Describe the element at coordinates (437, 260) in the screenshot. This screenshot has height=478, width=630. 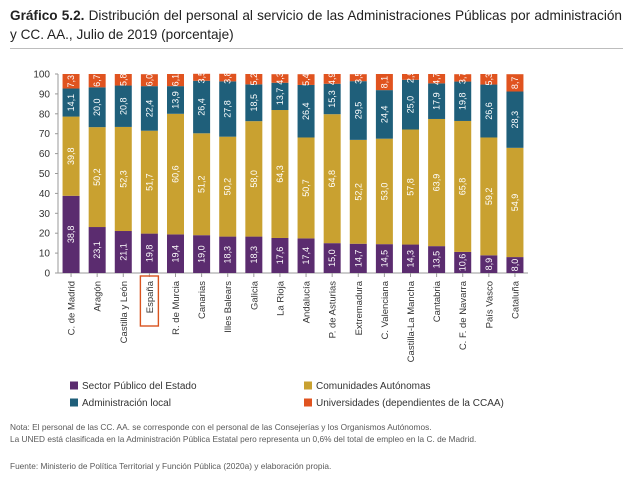
I see `data-label: 13,5` at that location.